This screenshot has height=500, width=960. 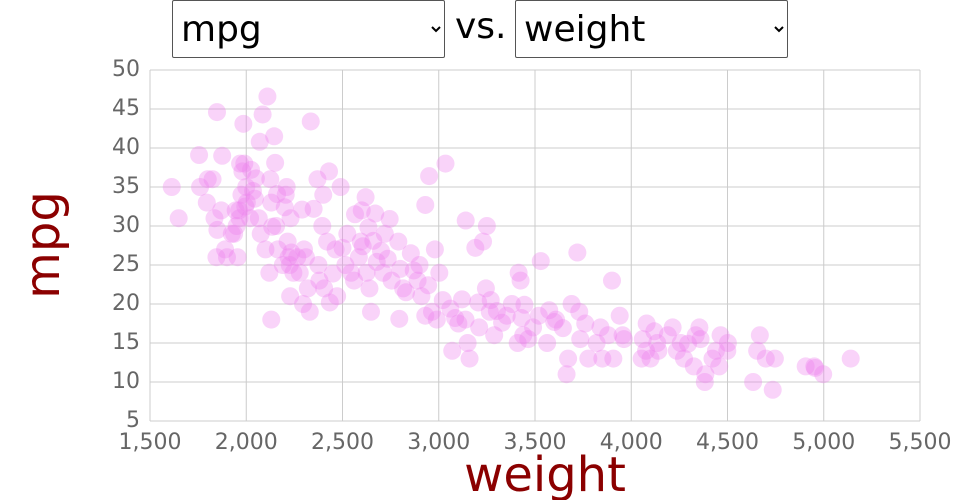 I want to click on y-tick-label: 45, so click(x=126, y=108).